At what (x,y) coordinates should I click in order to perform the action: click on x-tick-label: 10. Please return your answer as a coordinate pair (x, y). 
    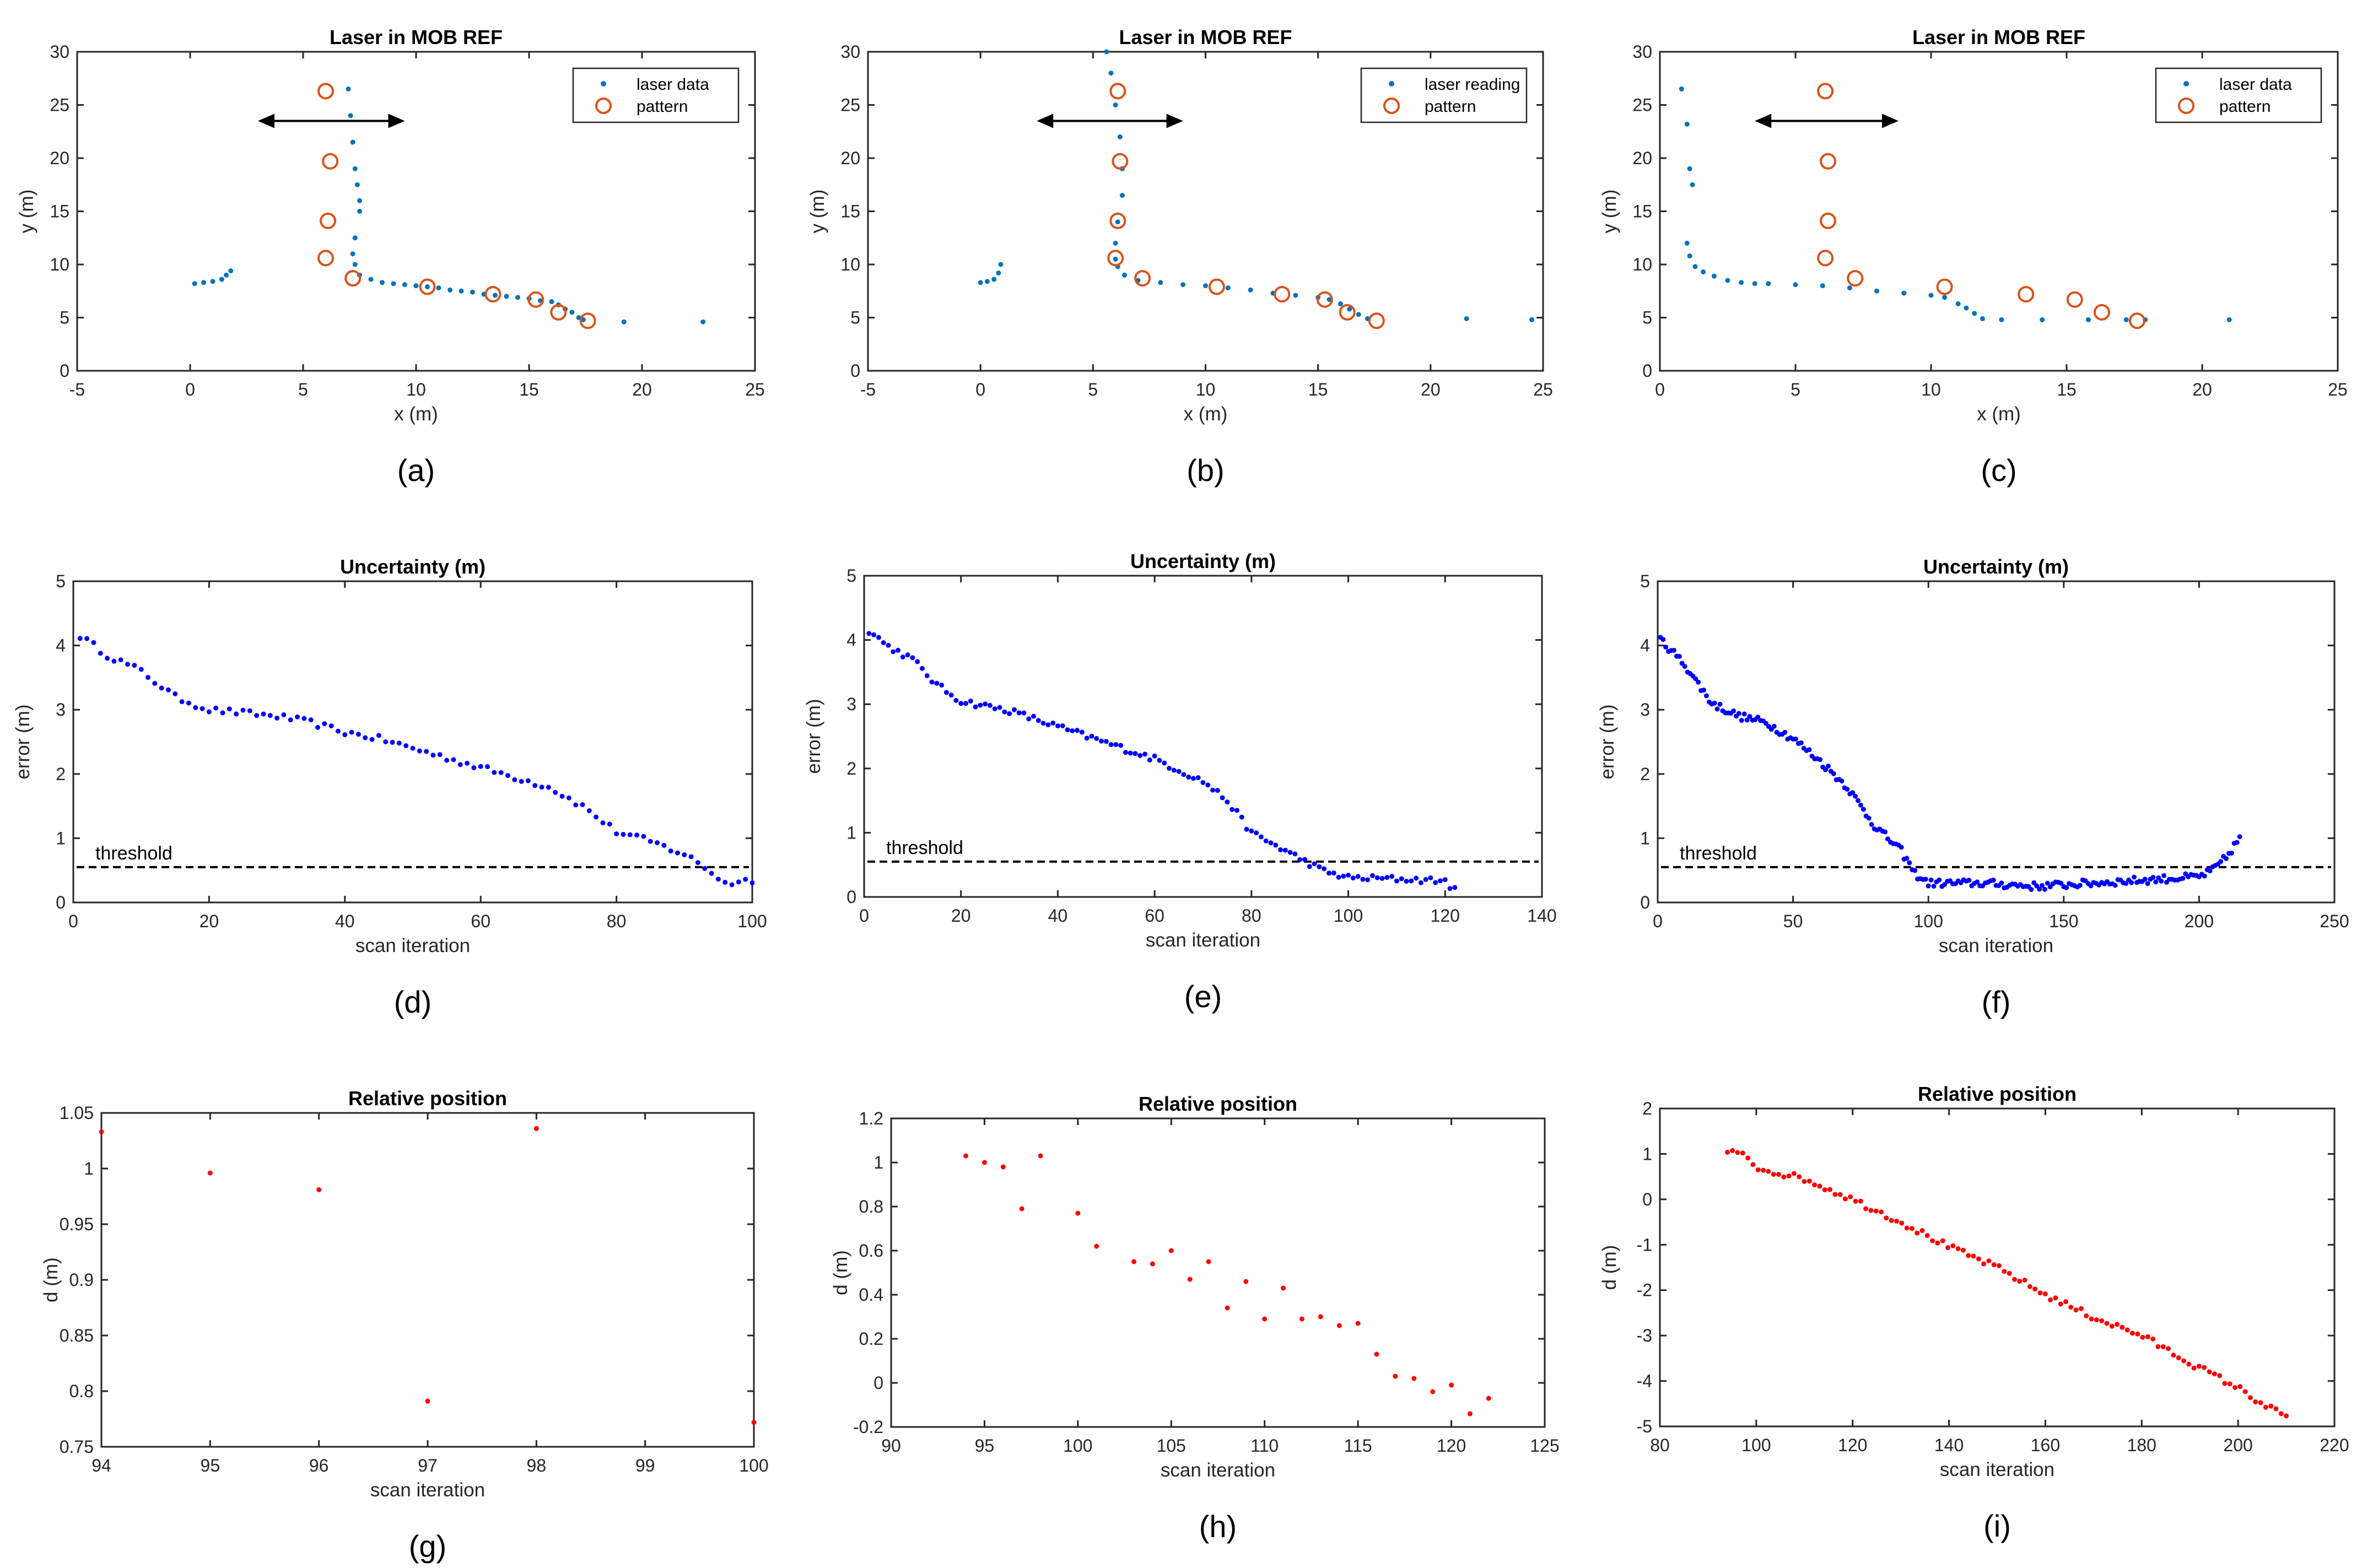
    Looking at the image, I should click on (1206, 390).